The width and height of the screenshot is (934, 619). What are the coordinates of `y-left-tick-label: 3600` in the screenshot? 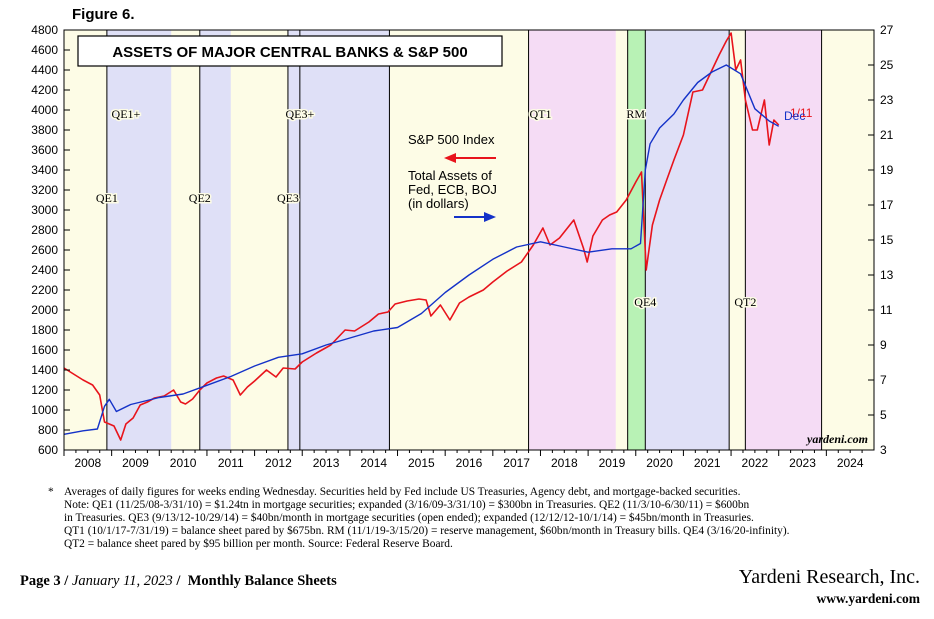 It's located at (44, 150).